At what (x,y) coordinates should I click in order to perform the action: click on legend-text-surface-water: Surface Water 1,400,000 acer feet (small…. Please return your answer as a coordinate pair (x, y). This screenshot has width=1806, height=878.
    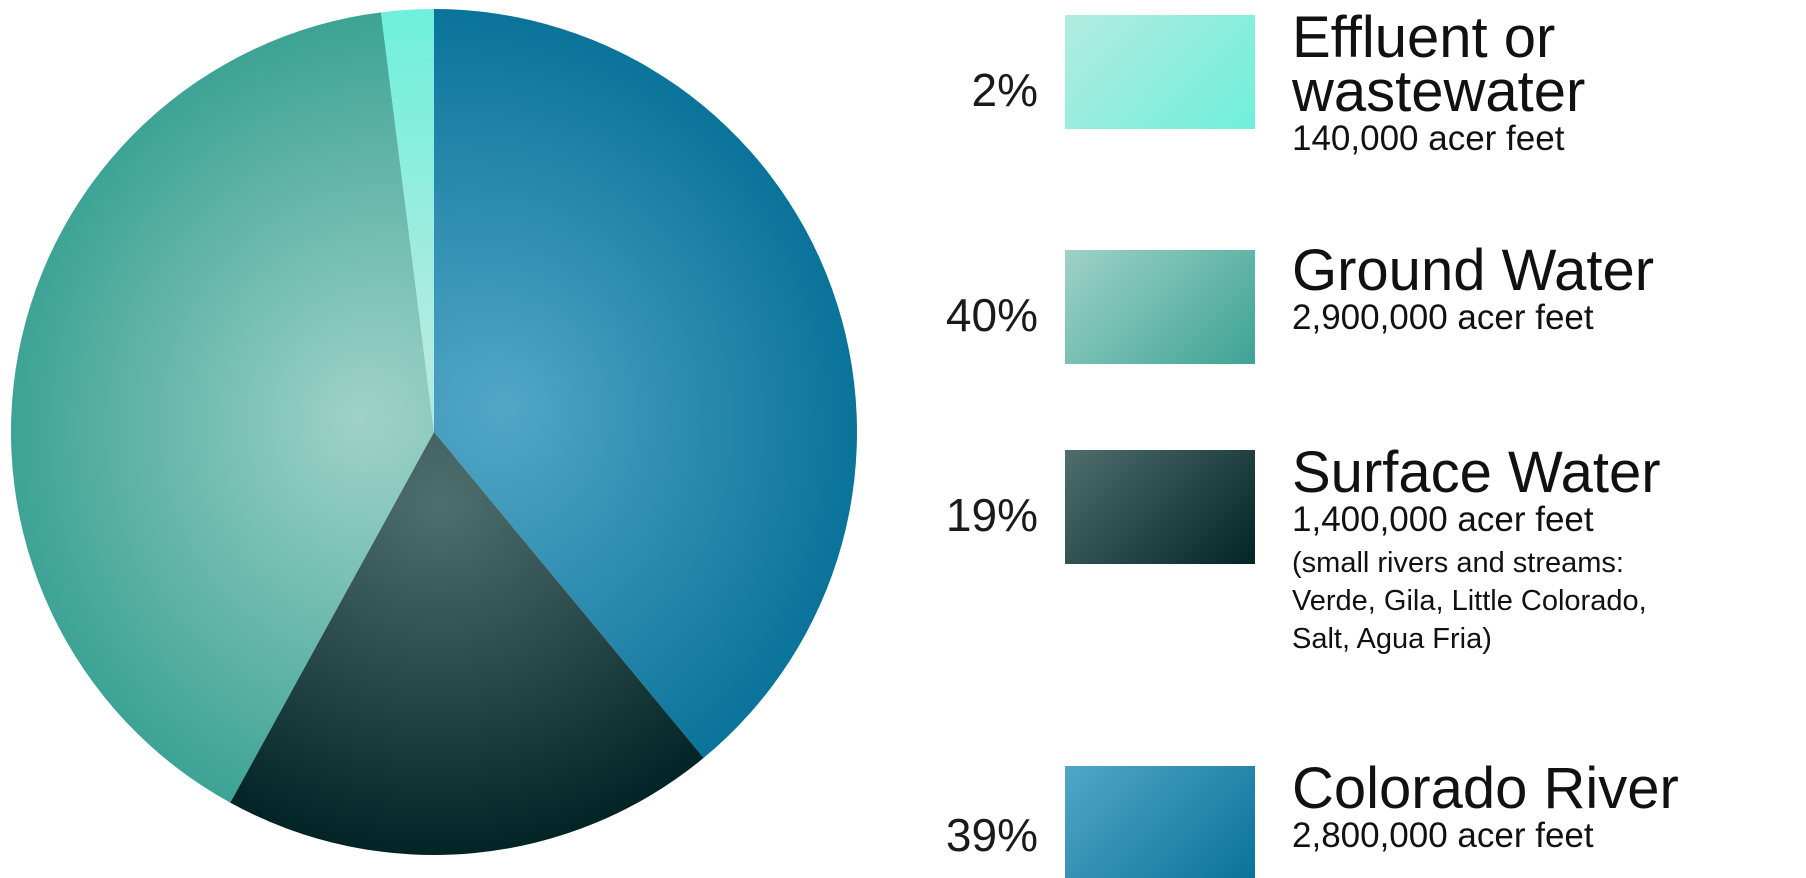
    Looking at the image, I should click on (1542, 549).